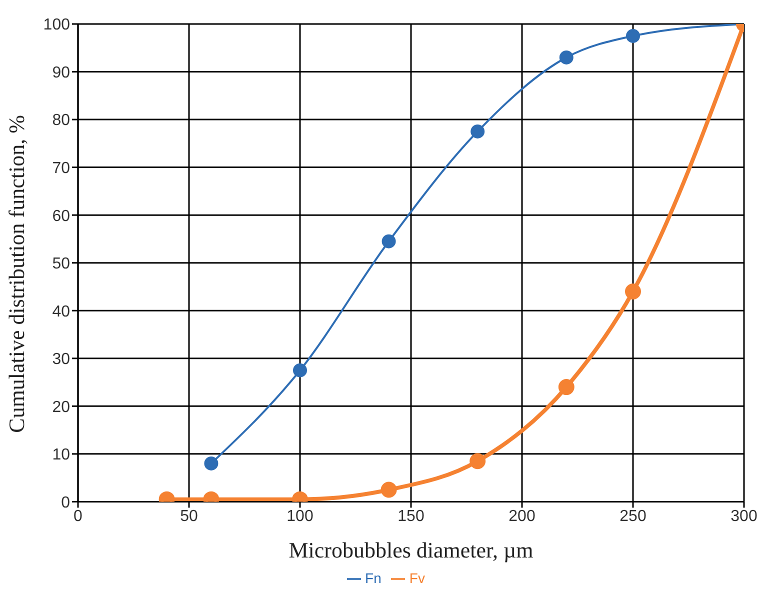 This screenshot has height=606, width=764. I want to click on y-tick-label: 40, so click(61, 311).